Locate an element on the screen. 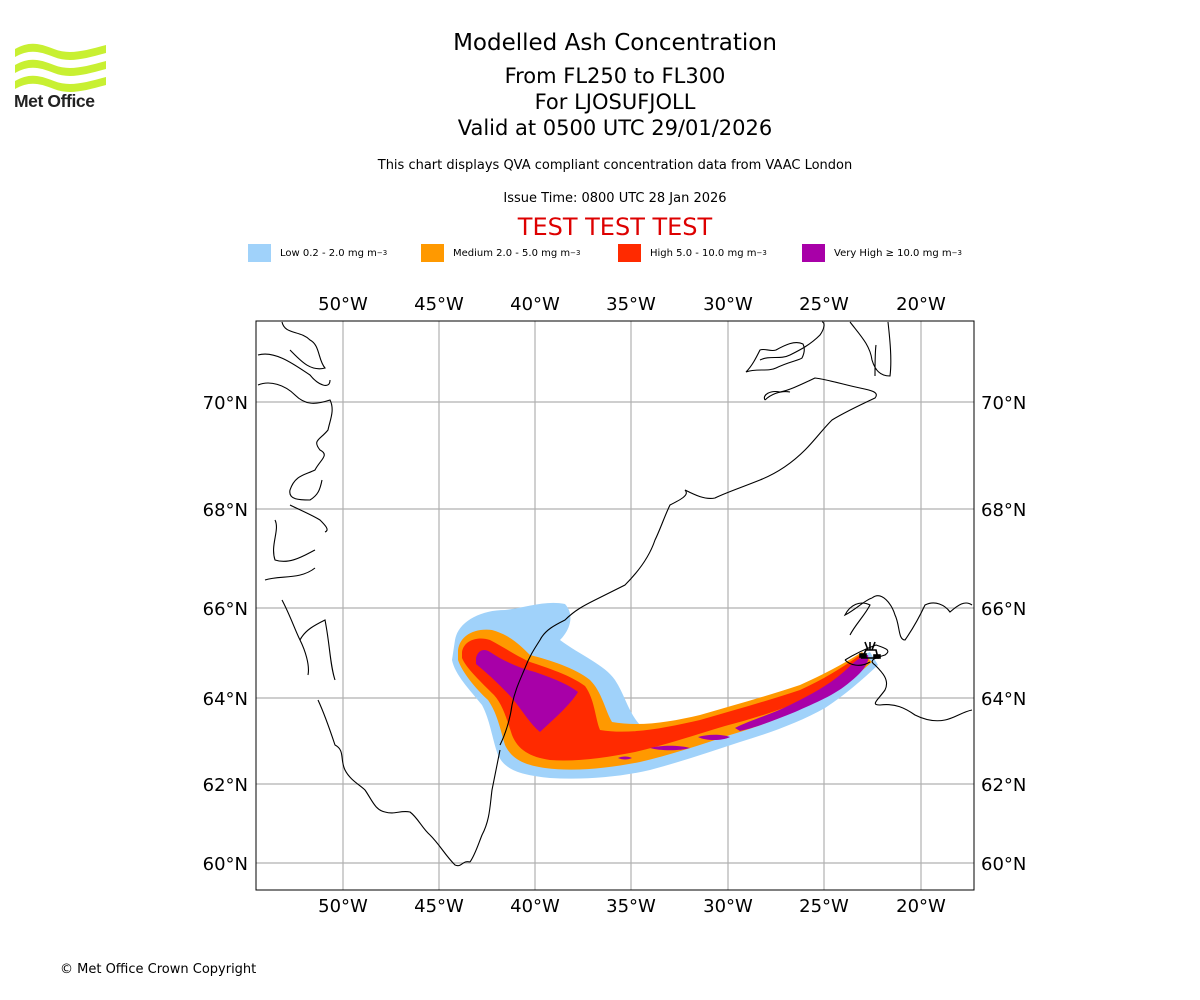 The image size is (1200, 1000). legend-item-low: Low 0.2 - 2.0 mg m −3 is located at coordinates (317, 253).